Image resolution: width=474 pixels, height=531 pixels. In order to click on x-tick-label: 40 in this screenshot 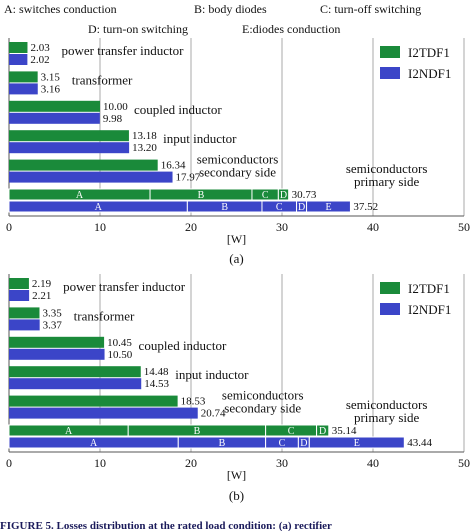, I will do `click(373, 227)`.